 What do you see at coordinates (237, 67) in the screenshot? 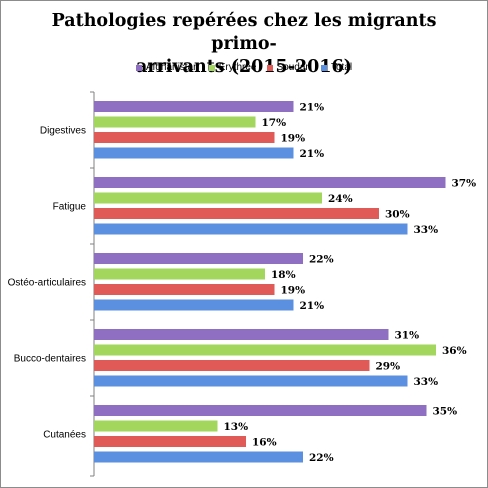
I see `legend-label-erythree: Erythrée` at bounding box center [237, 67].